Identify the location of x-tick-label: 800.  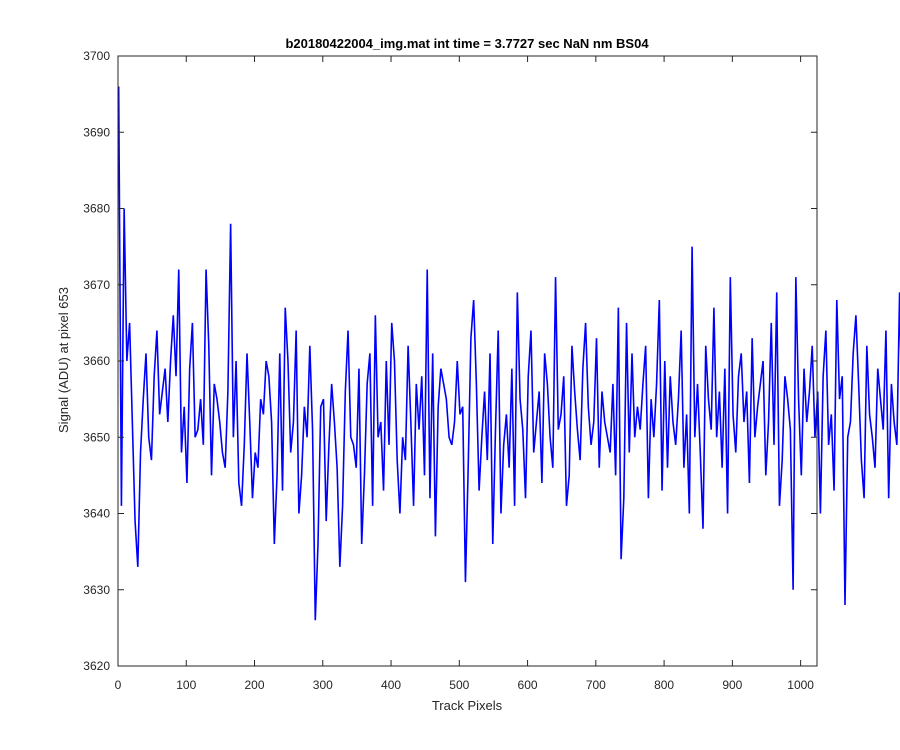
(664, 685).